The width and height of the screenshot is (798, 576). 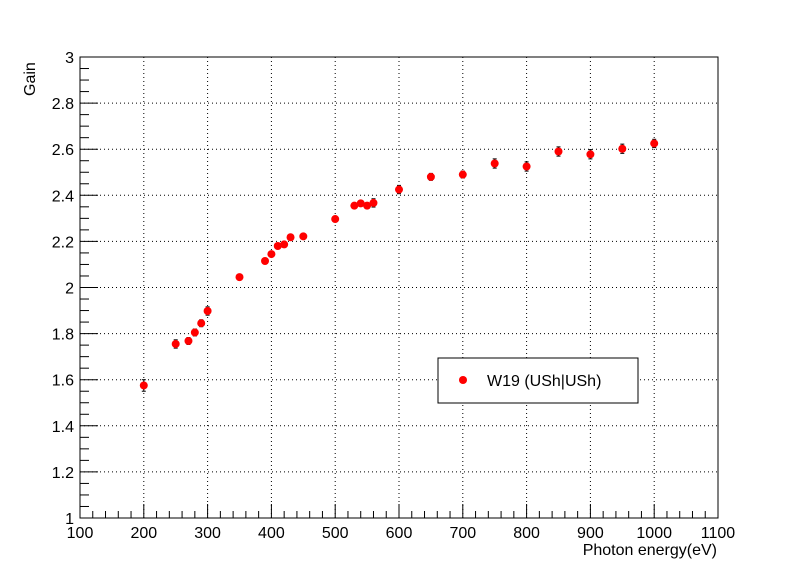 I want to click on y-tick-label: 1.8, so click(x=63, y=335).